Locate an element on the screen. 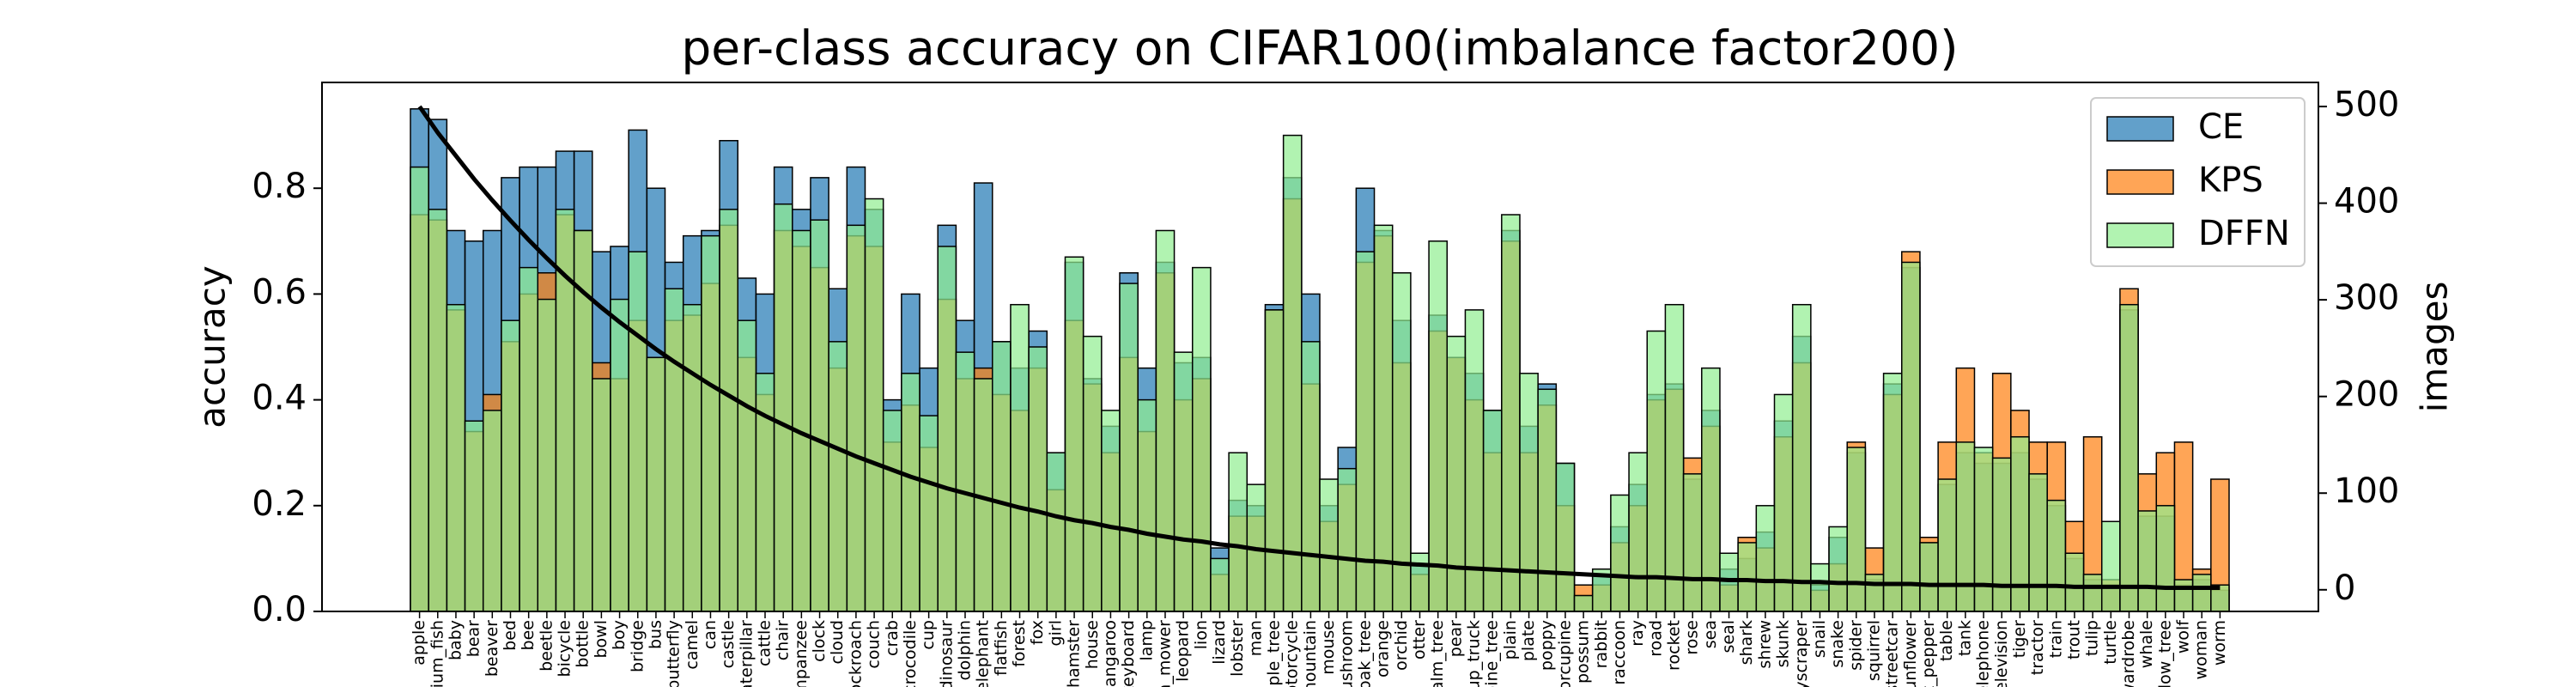 Image resolution: width=2576 pixels, height=687 pixels. x-tick-label: whale is located at coordinates (2146, 644).